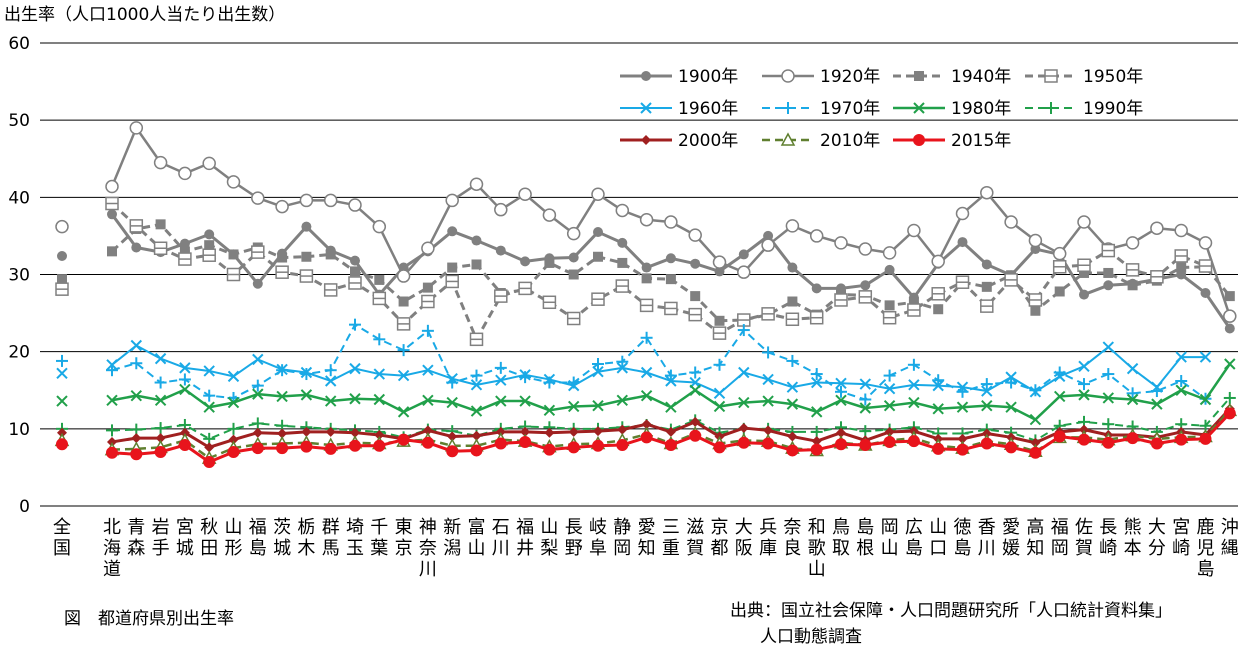  I want to click on y-axis-ticks: 0 10 20 30 40 50 60, so click(19, 275).